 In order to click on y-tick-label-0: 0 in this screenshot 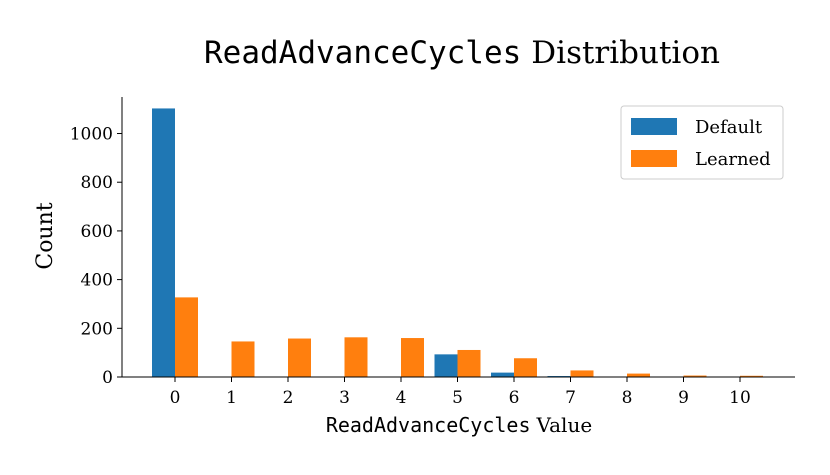, I will do `click(107, 378)`.